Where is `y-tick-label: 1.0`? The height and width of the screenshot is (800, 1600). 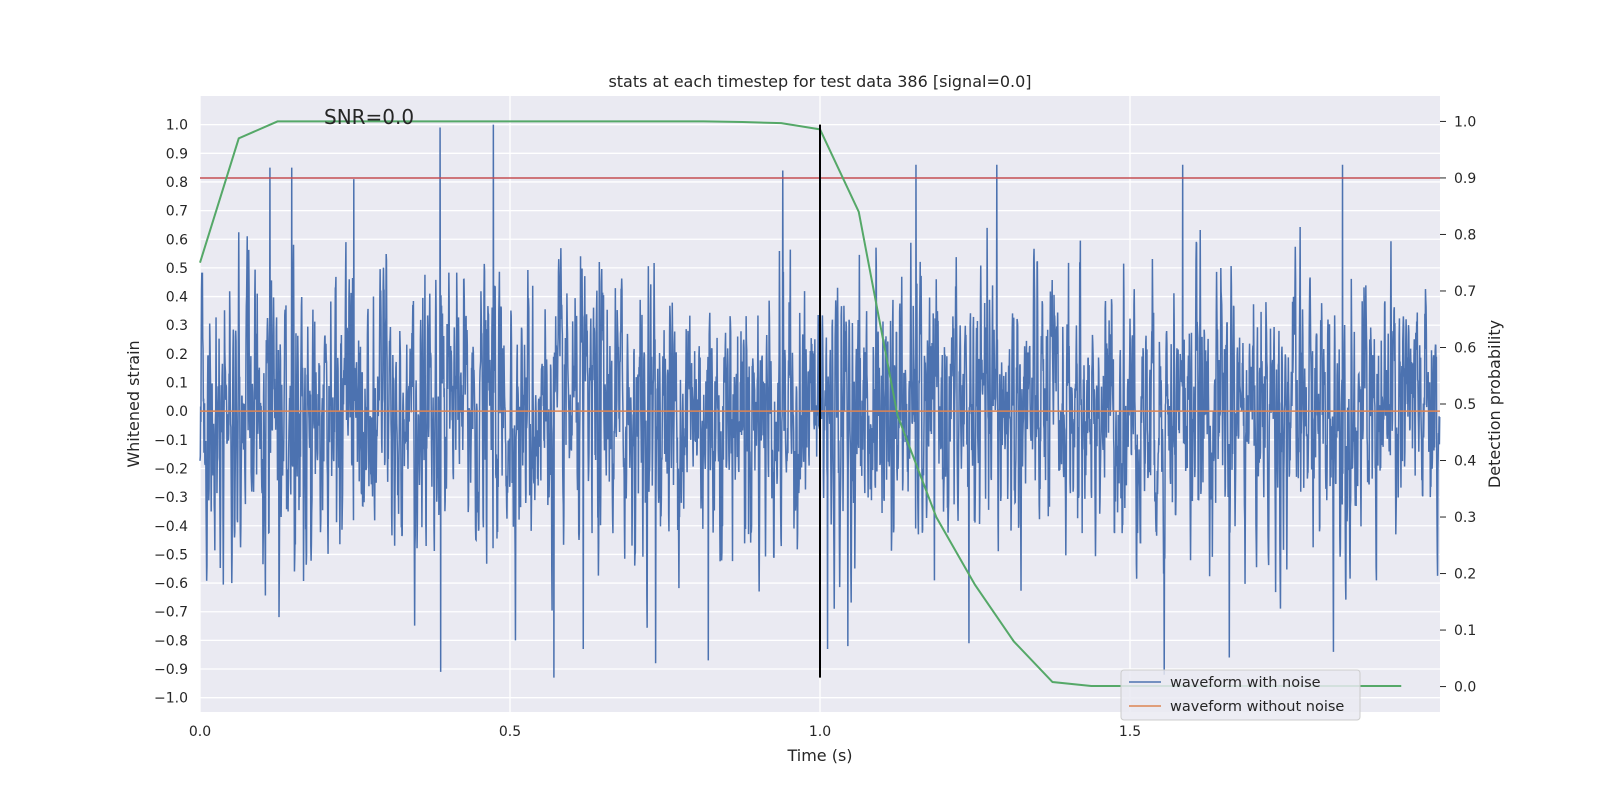
y-tick-label: 1.0 is located at coordinates (177, 126).